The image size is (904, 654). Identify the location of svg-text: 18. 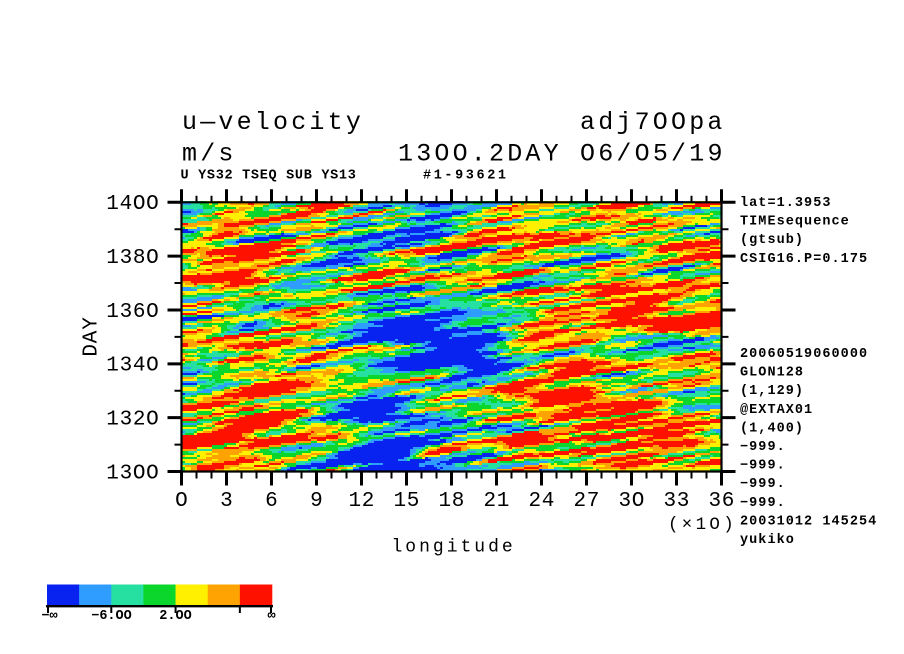
(451, 501).